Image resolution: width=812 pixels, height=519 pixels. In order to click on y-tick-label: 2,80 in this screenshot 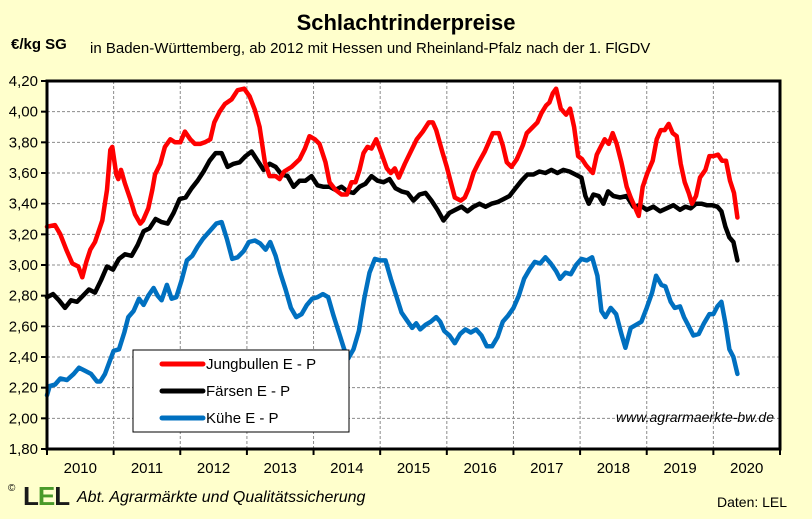, I will do `click(23, 296)`.